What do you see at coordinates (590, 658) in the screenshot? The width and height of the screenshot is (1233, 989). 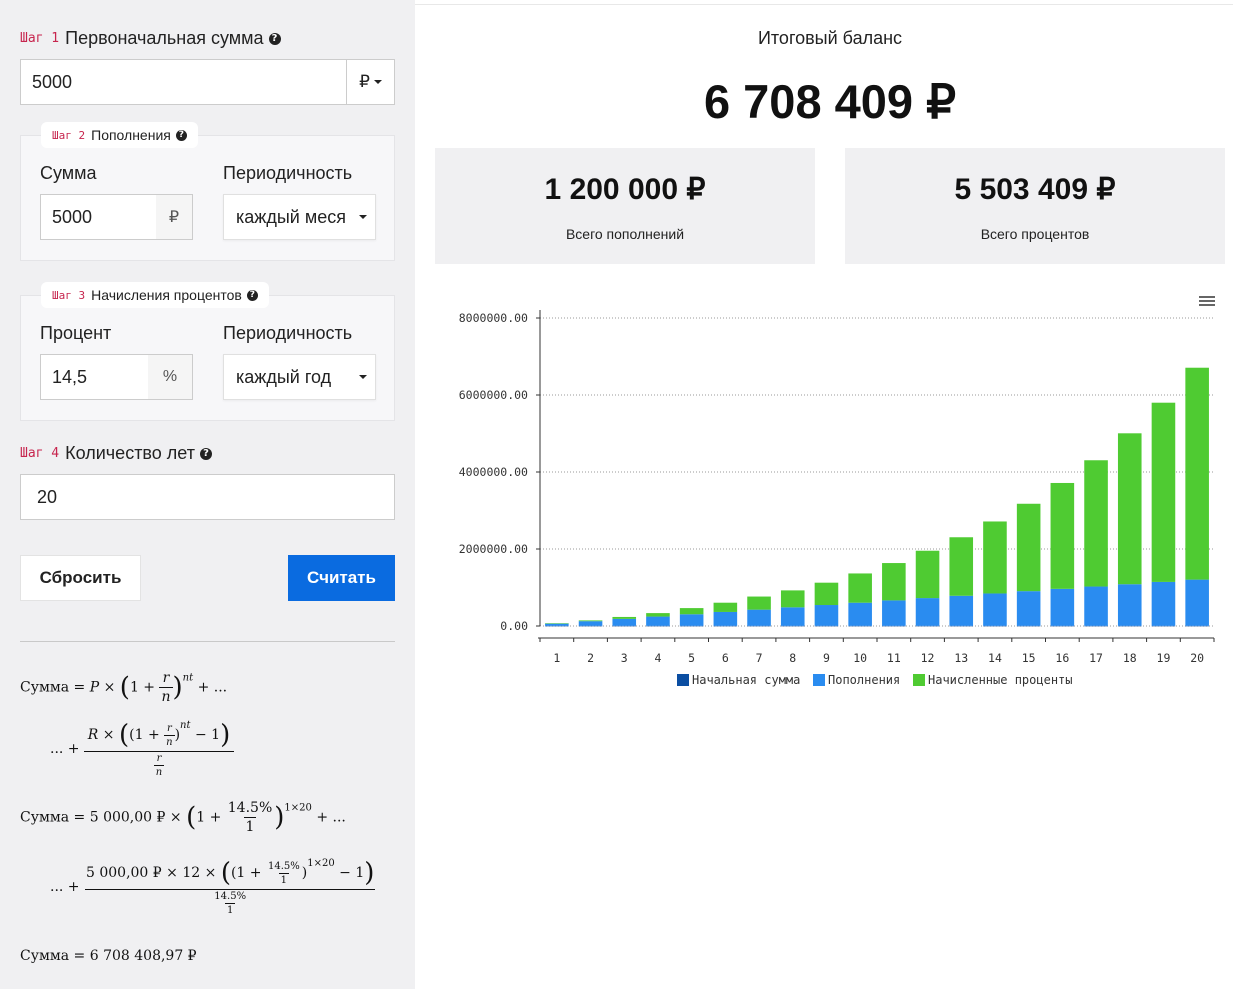 I see `x-tick-label: 2` at bounding box center [590, 658].